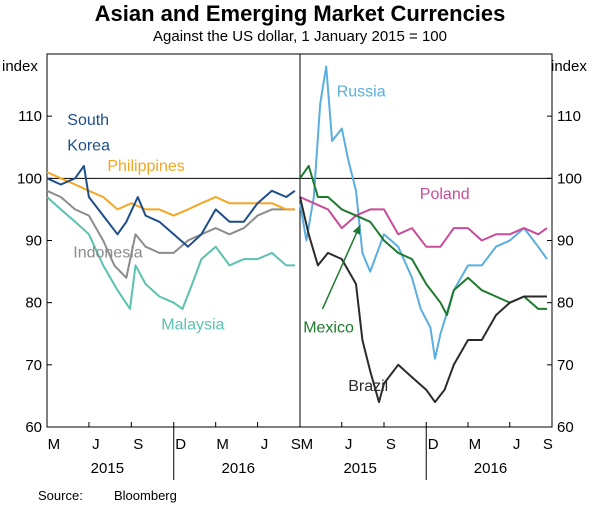  I want to click on mexico-arrow-line, so click(341, 267).